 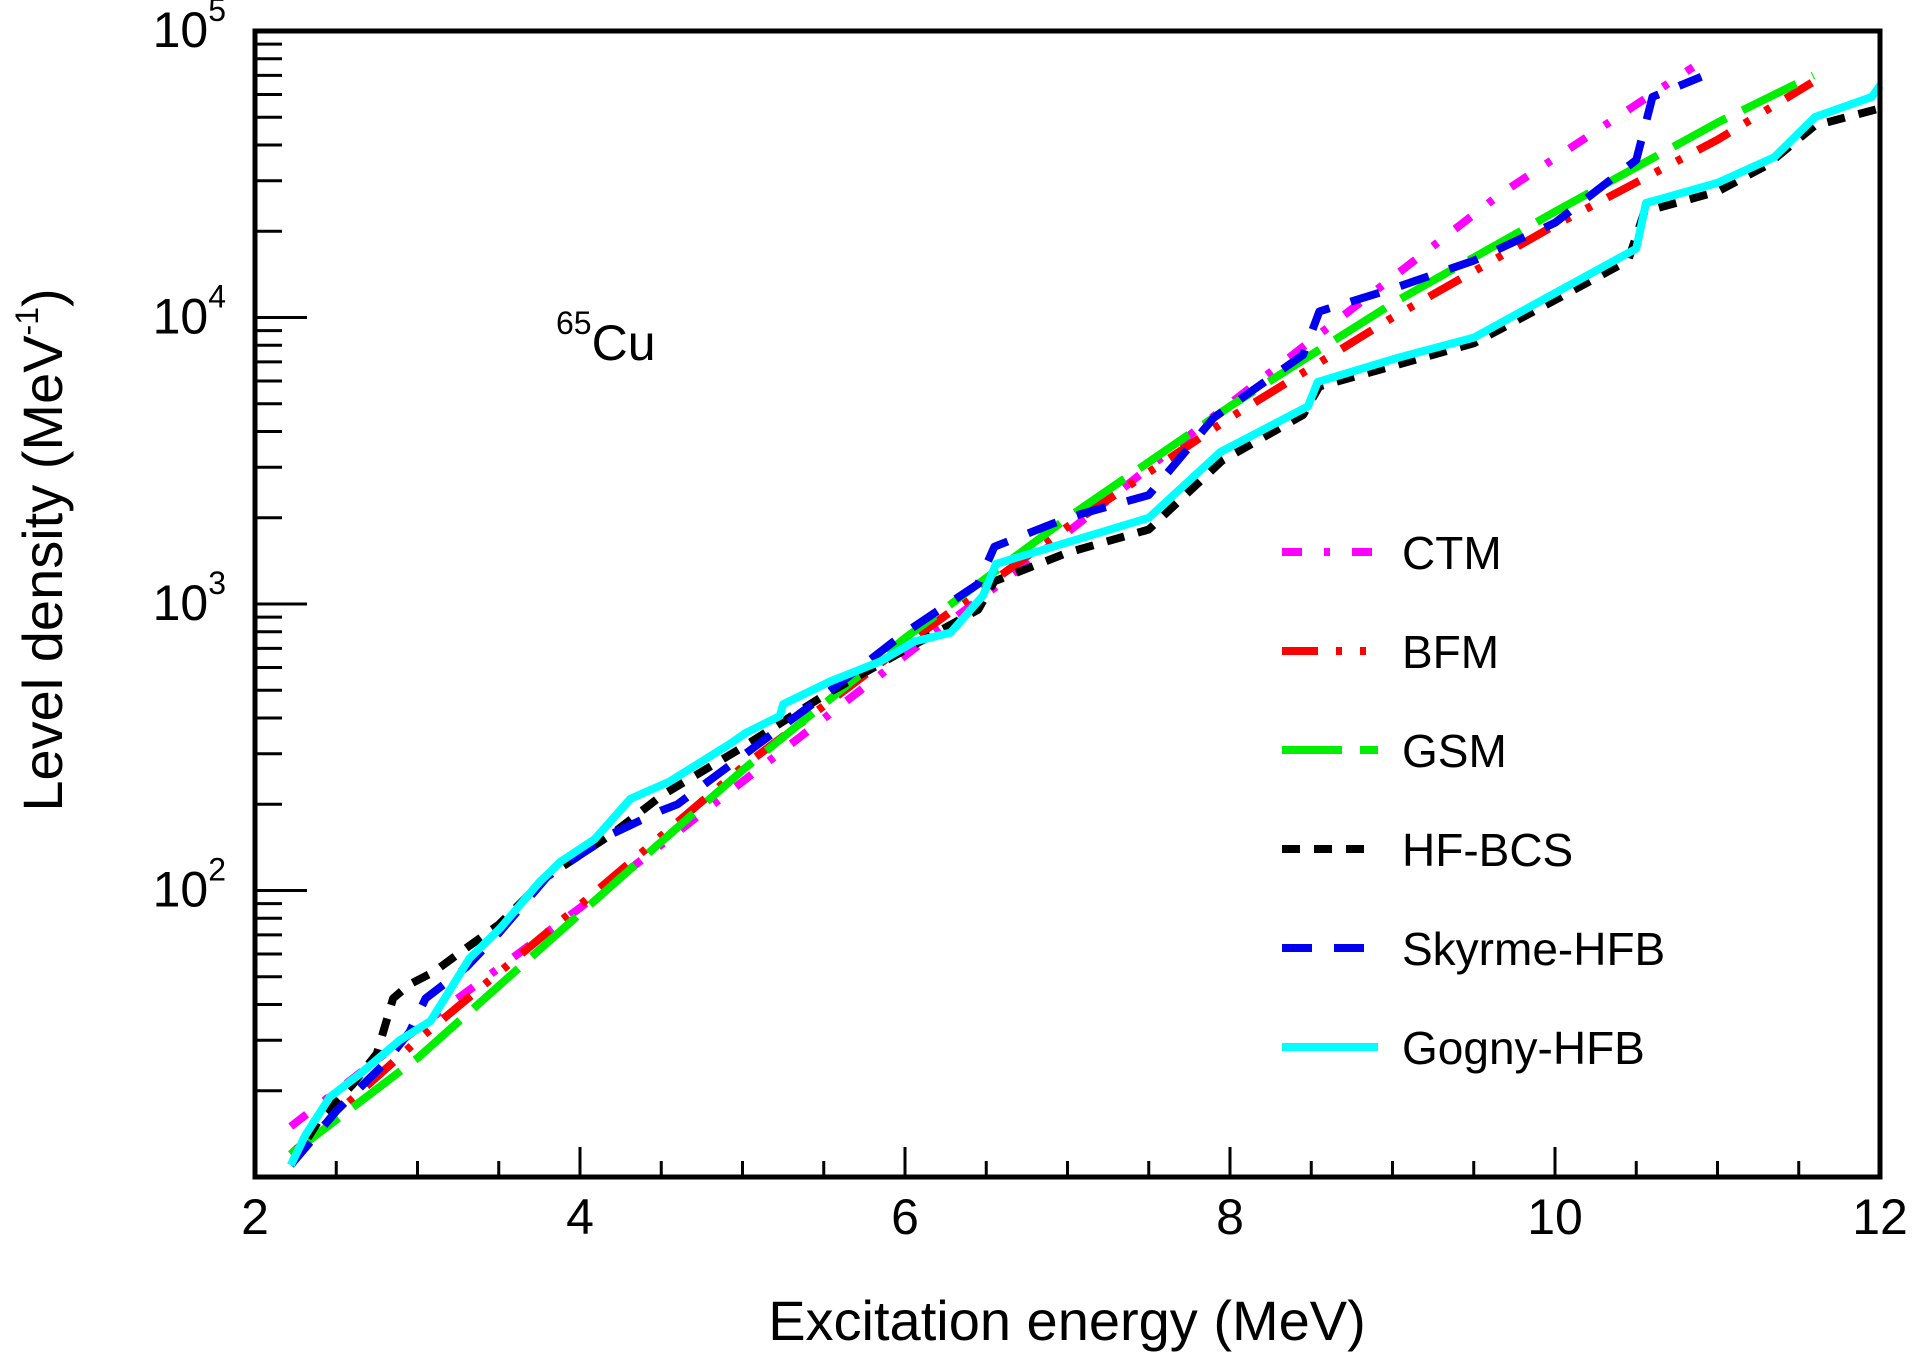 What do you see at coordinates (1555, 1217) in the screenshot?
I see `x-tick-label: 10` at bounding box center [1555, 1217].